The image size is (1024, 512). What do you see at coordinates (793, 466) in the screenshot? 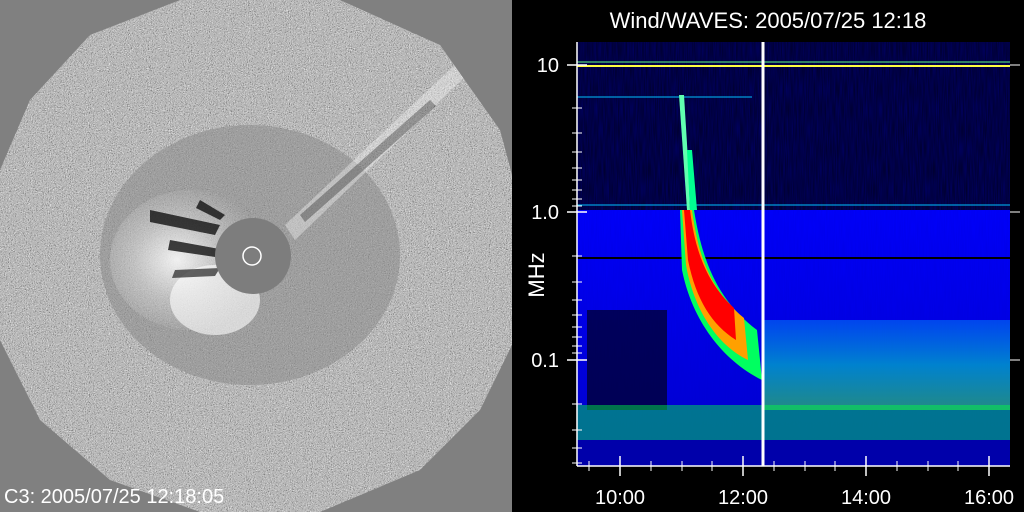
I see `x-axis` at bounding box center [793, 466].